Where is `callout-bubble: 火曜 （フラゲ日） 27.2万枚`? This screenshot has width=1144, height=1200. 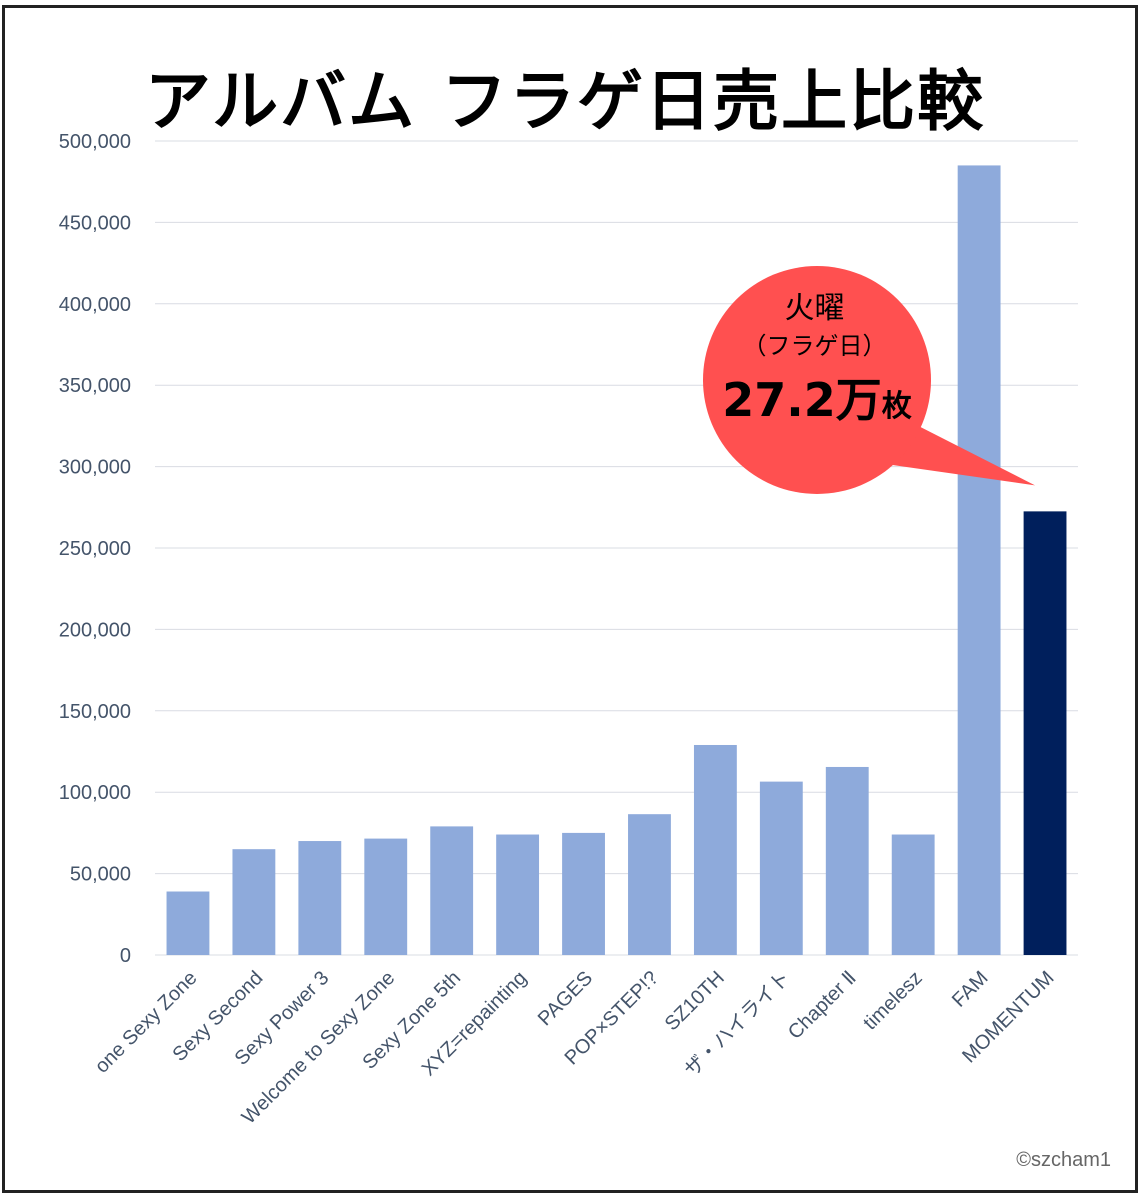
callout-bubble: 火曜 （フラゲ日） 27.2万枚 is located at coordinates (869, 380).